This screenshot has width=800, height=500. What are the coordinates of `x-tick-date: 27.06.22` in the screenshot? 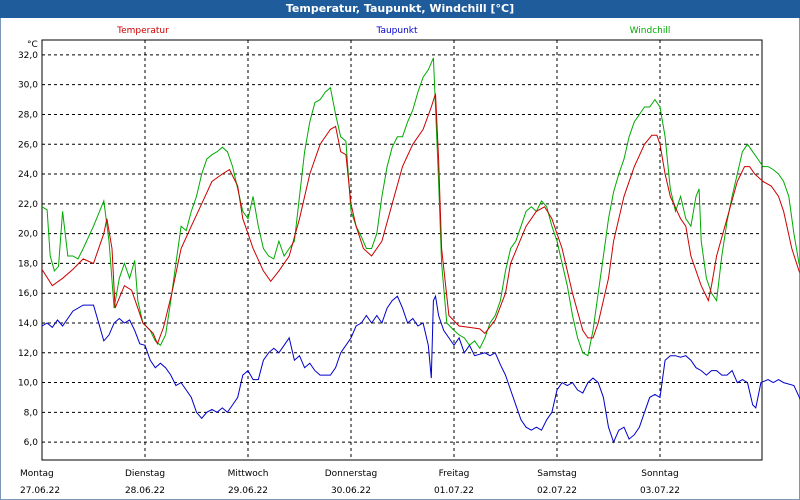 It's located at (40, 491).